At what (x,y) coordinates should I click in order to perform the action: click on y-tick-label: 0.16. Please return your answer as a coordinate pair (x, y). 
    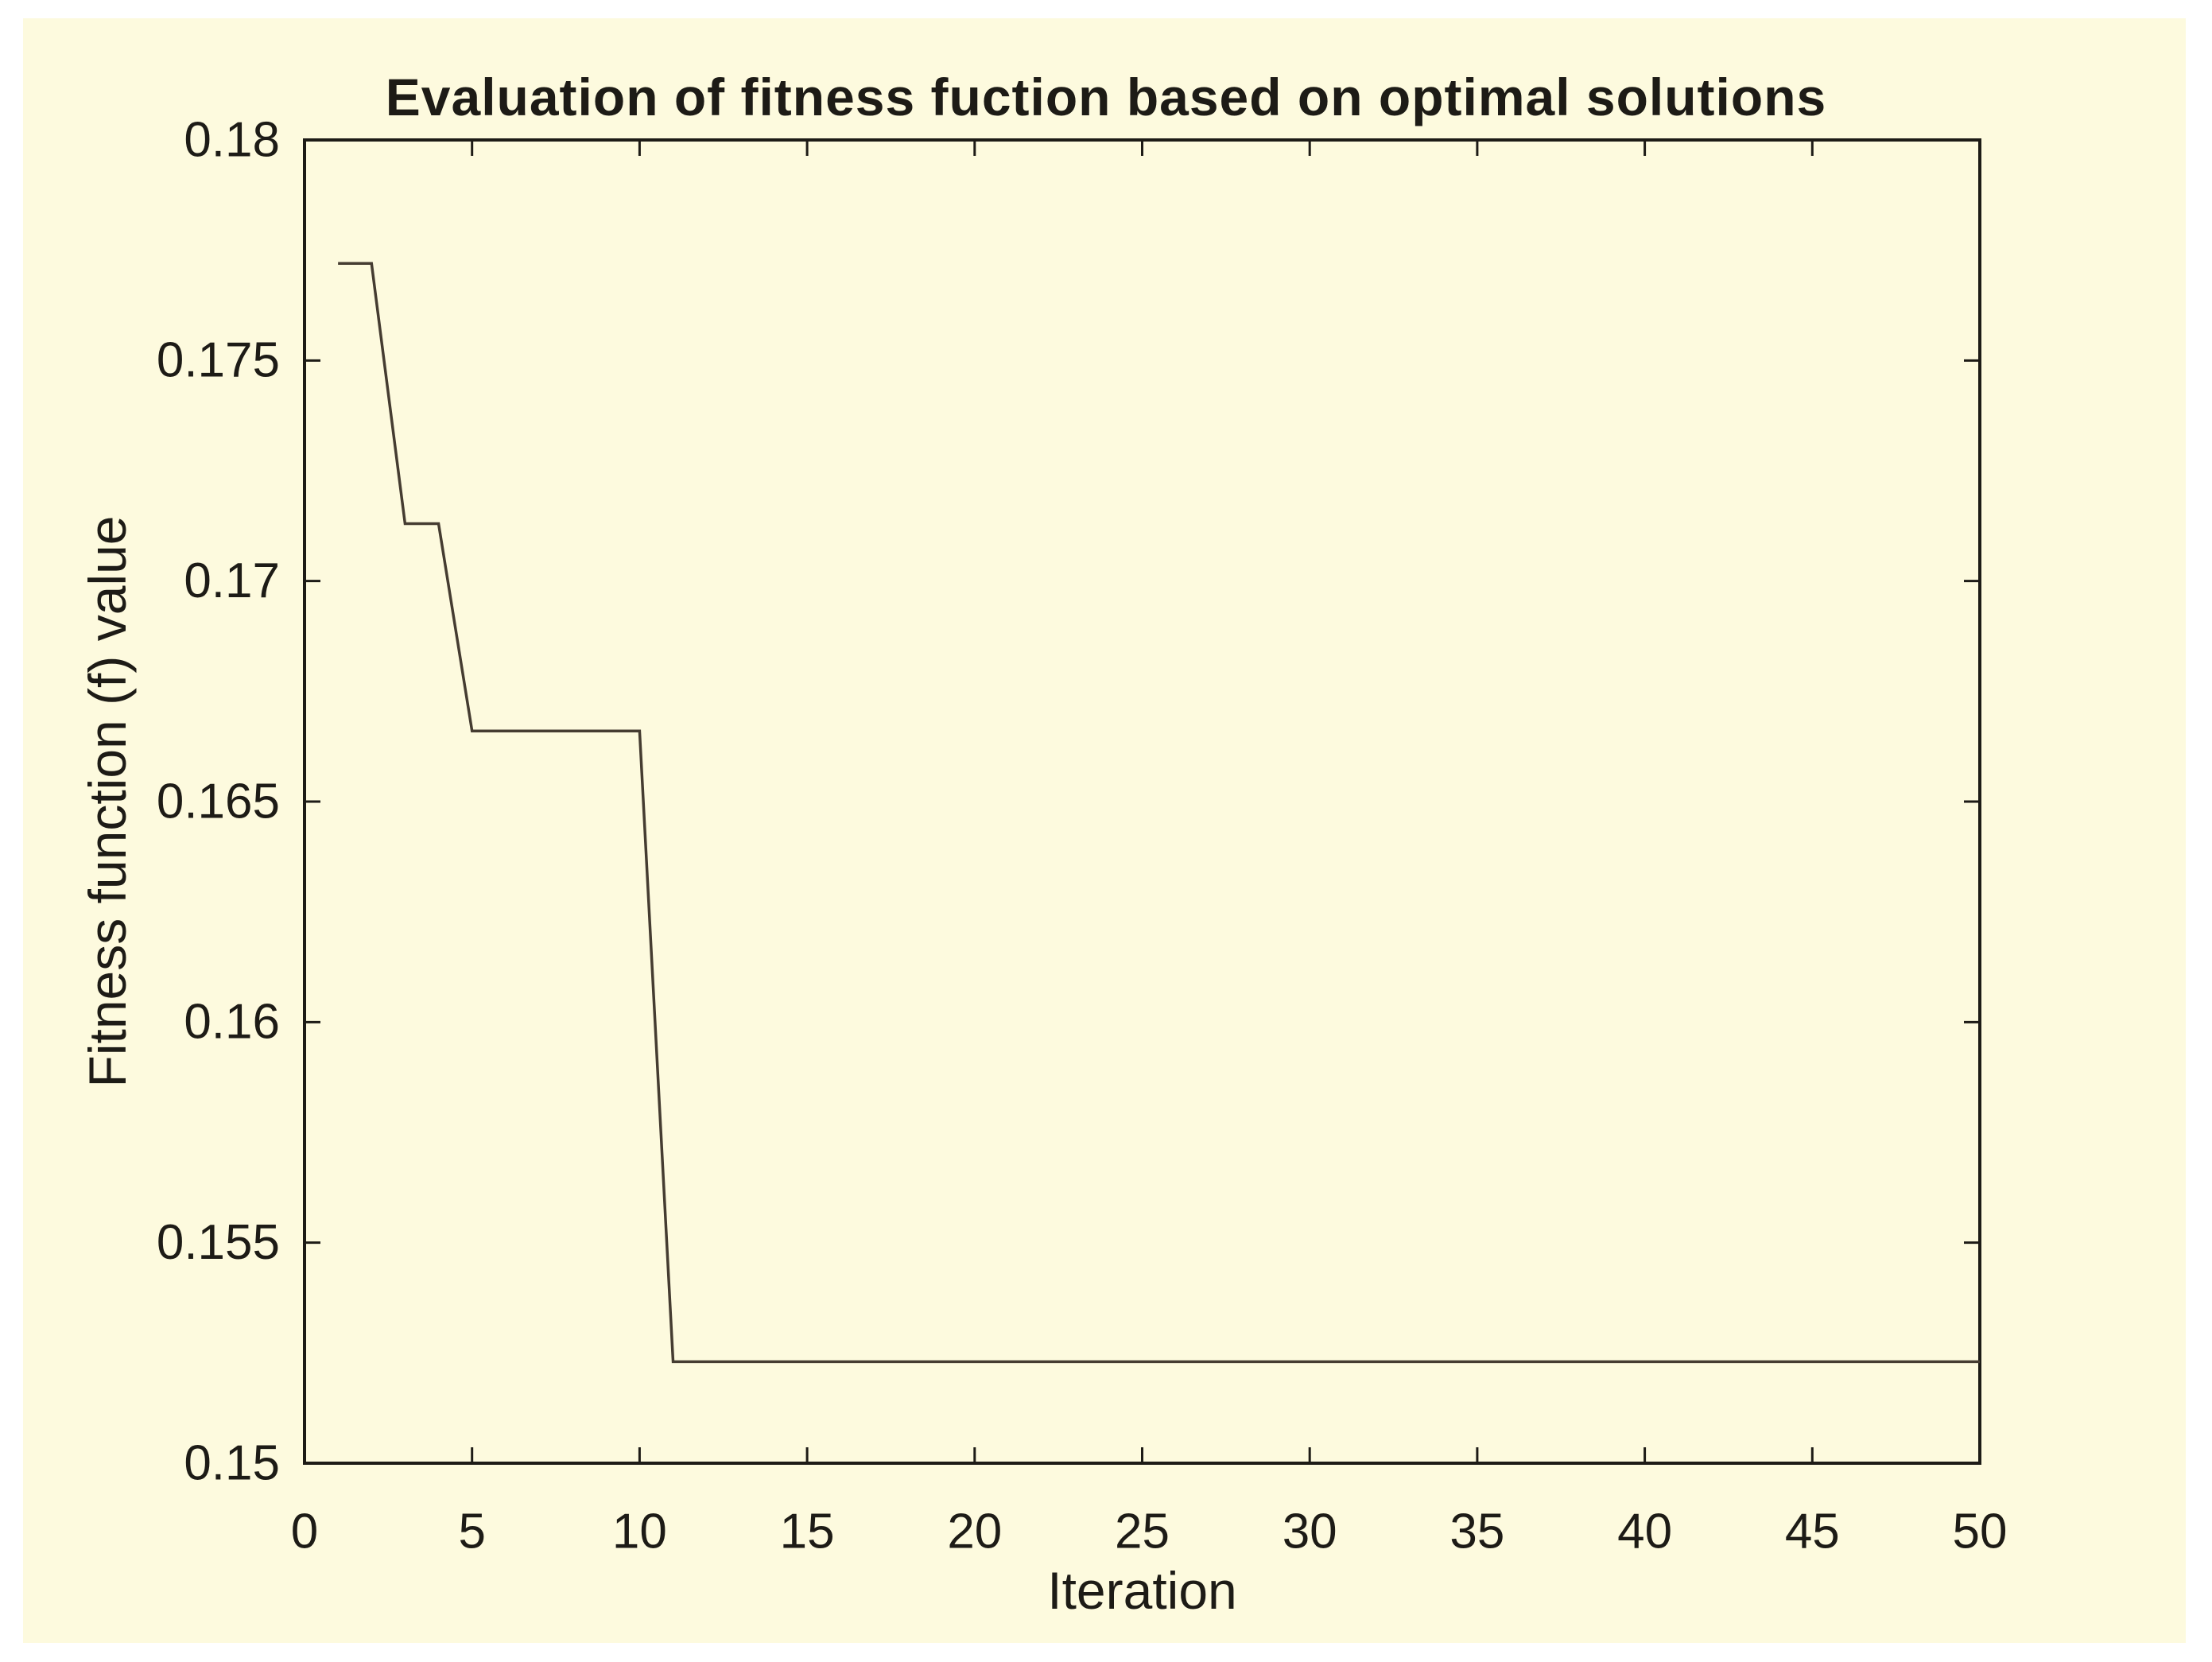
    Looking at the image, I should click on (232, 1022).